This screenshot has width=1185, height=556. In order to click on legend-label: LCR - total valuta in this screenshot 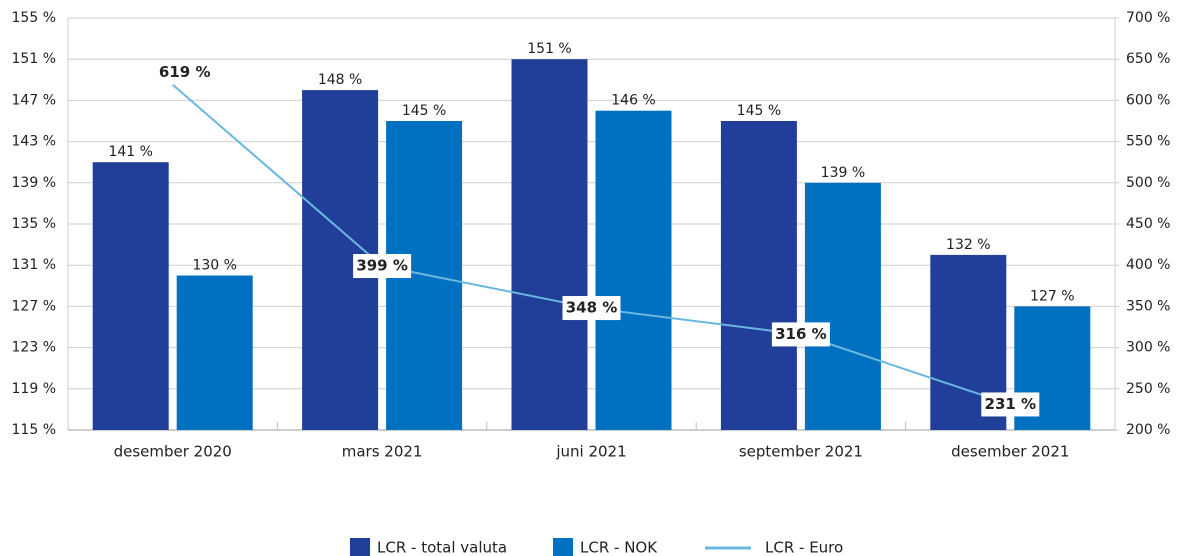, I will do `click(442, 547)`.